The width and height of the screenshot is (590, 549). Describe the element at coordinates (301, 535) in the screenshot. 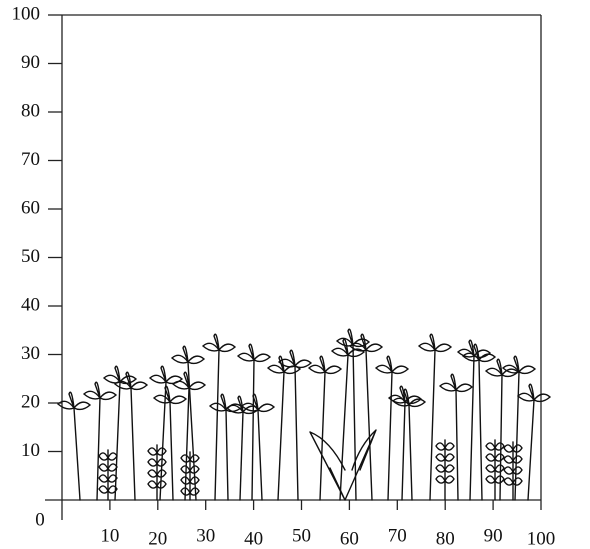

I see `x-tick-label: 50` at that location.